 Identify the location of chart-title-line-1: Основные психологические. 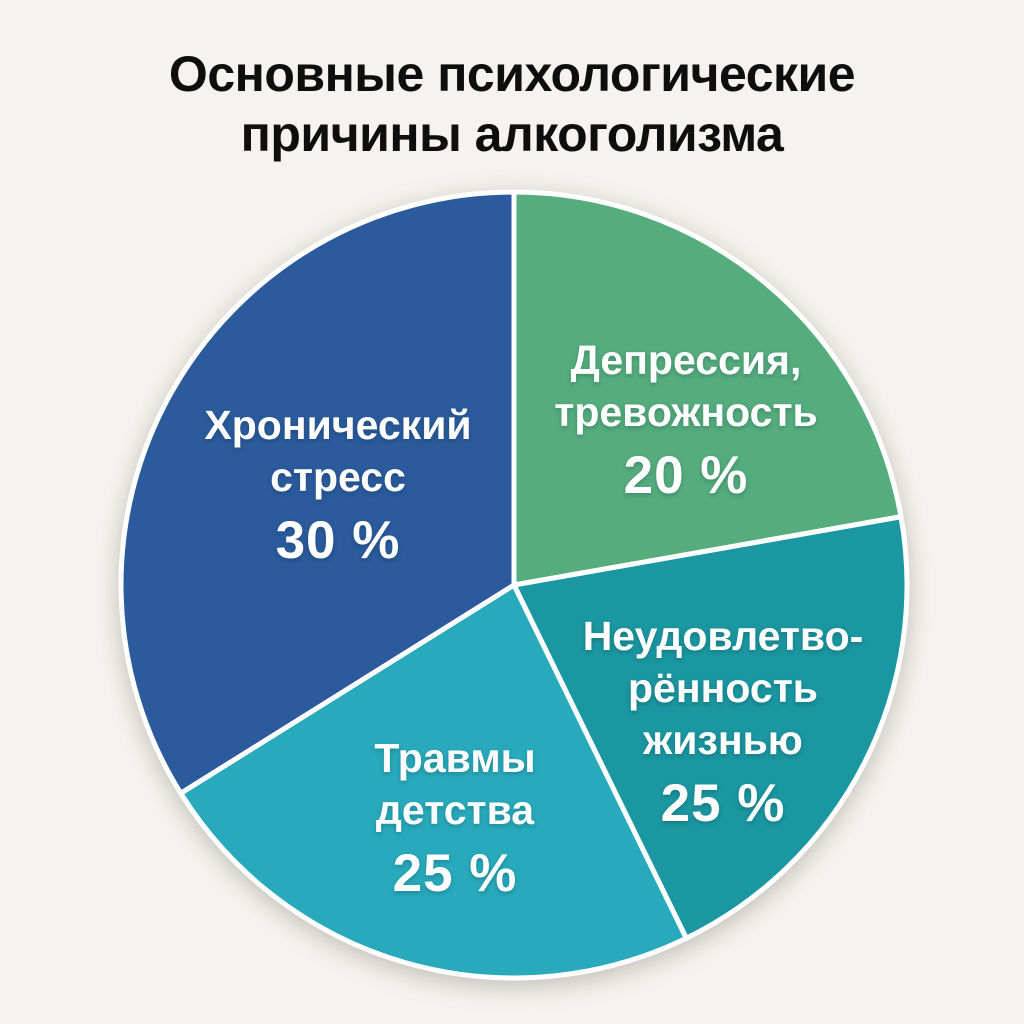
(512, 74).